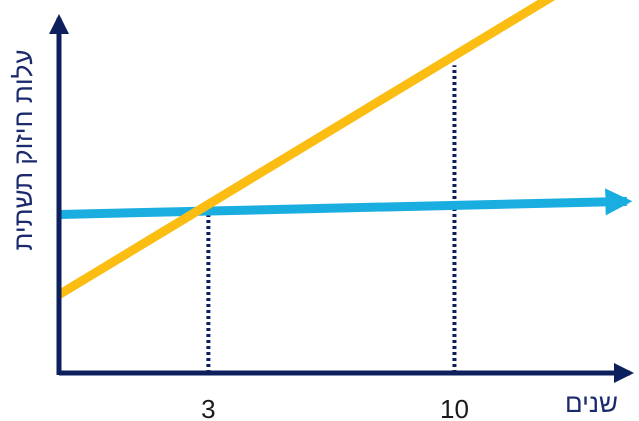  I want to click on x-tick-label-1: 3, so click(208, 407).